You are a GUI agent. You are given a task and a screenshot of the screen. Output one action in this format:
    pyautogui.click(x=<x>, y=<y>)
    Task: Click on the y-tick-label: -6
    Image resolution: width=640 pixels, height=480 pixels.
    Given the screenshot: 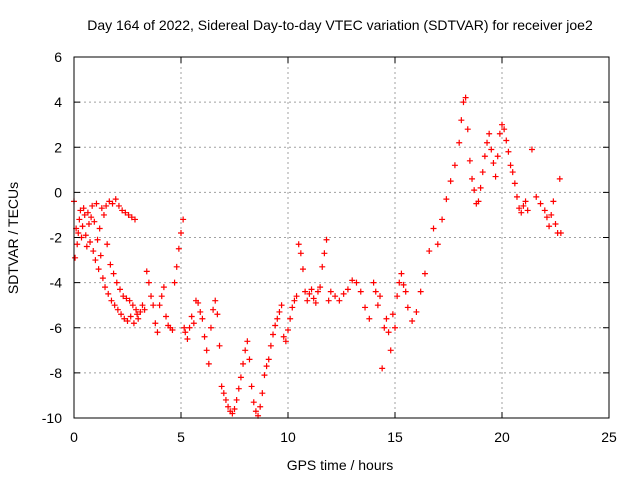 What is the action you would take?
    pyautogui.click(x=56, y=328)
    